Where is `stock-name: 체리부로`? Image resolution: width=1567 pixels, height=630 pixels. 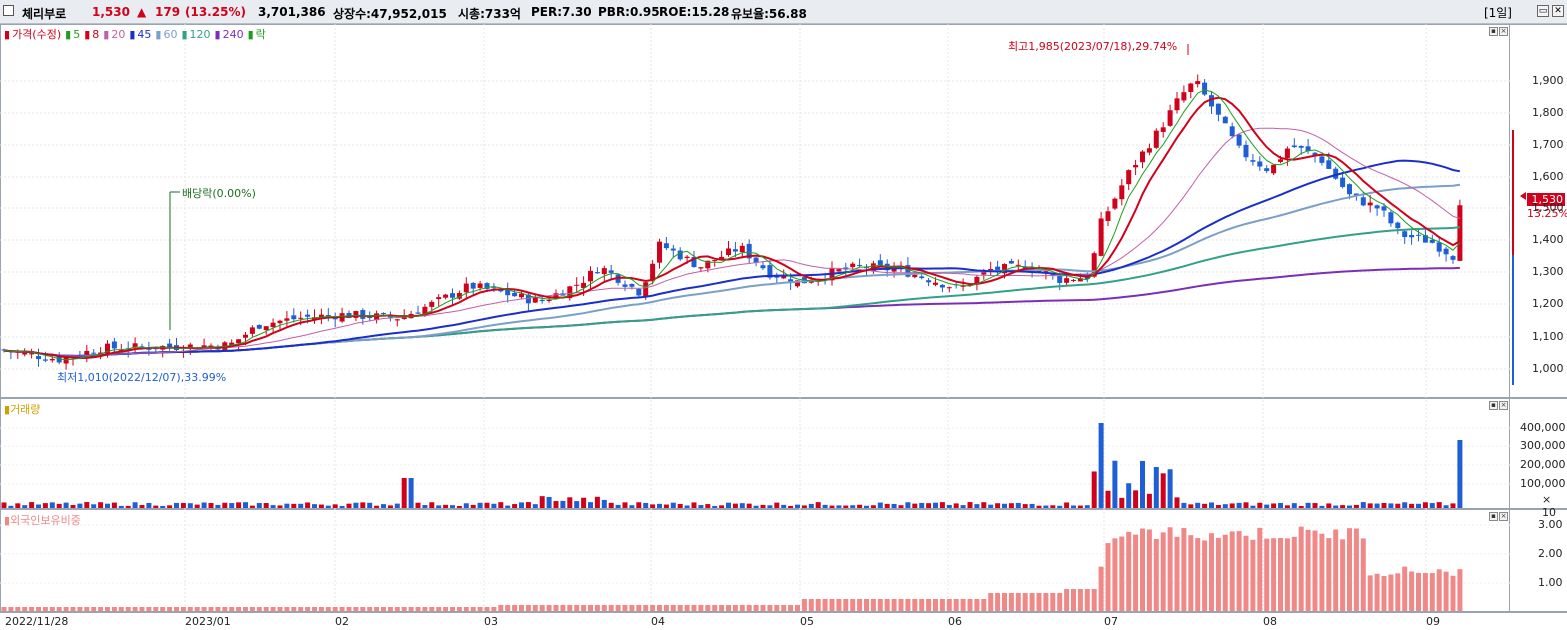
stock-name: 체리부로 is located at coordinates (44, 14).